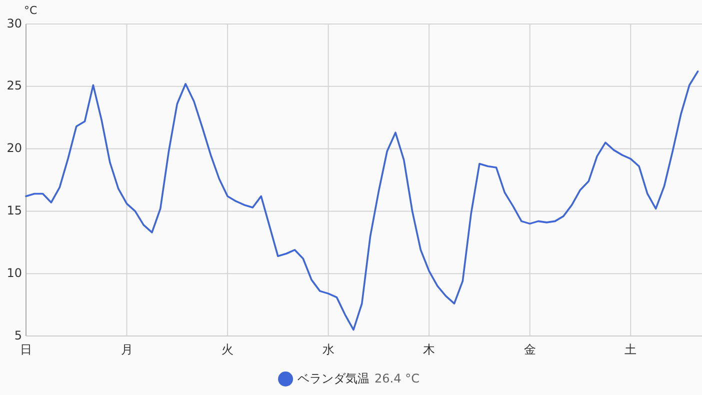  Describe the element at coordinates (126, 349) in the screenshot. I see `x-tick-label: 月` at that location.